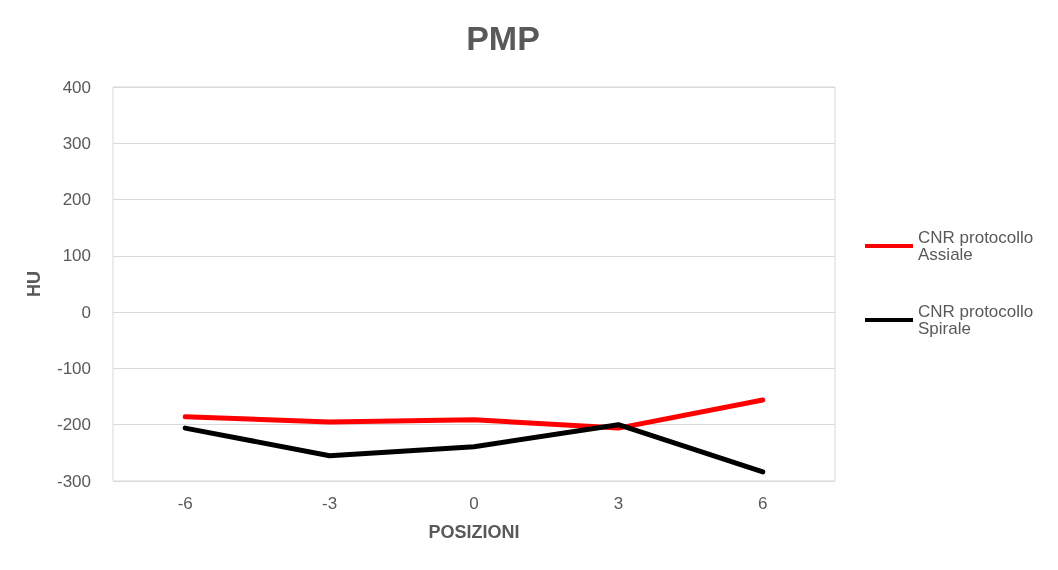  I want to click on y-tick-label: 300, so click(76, 143).